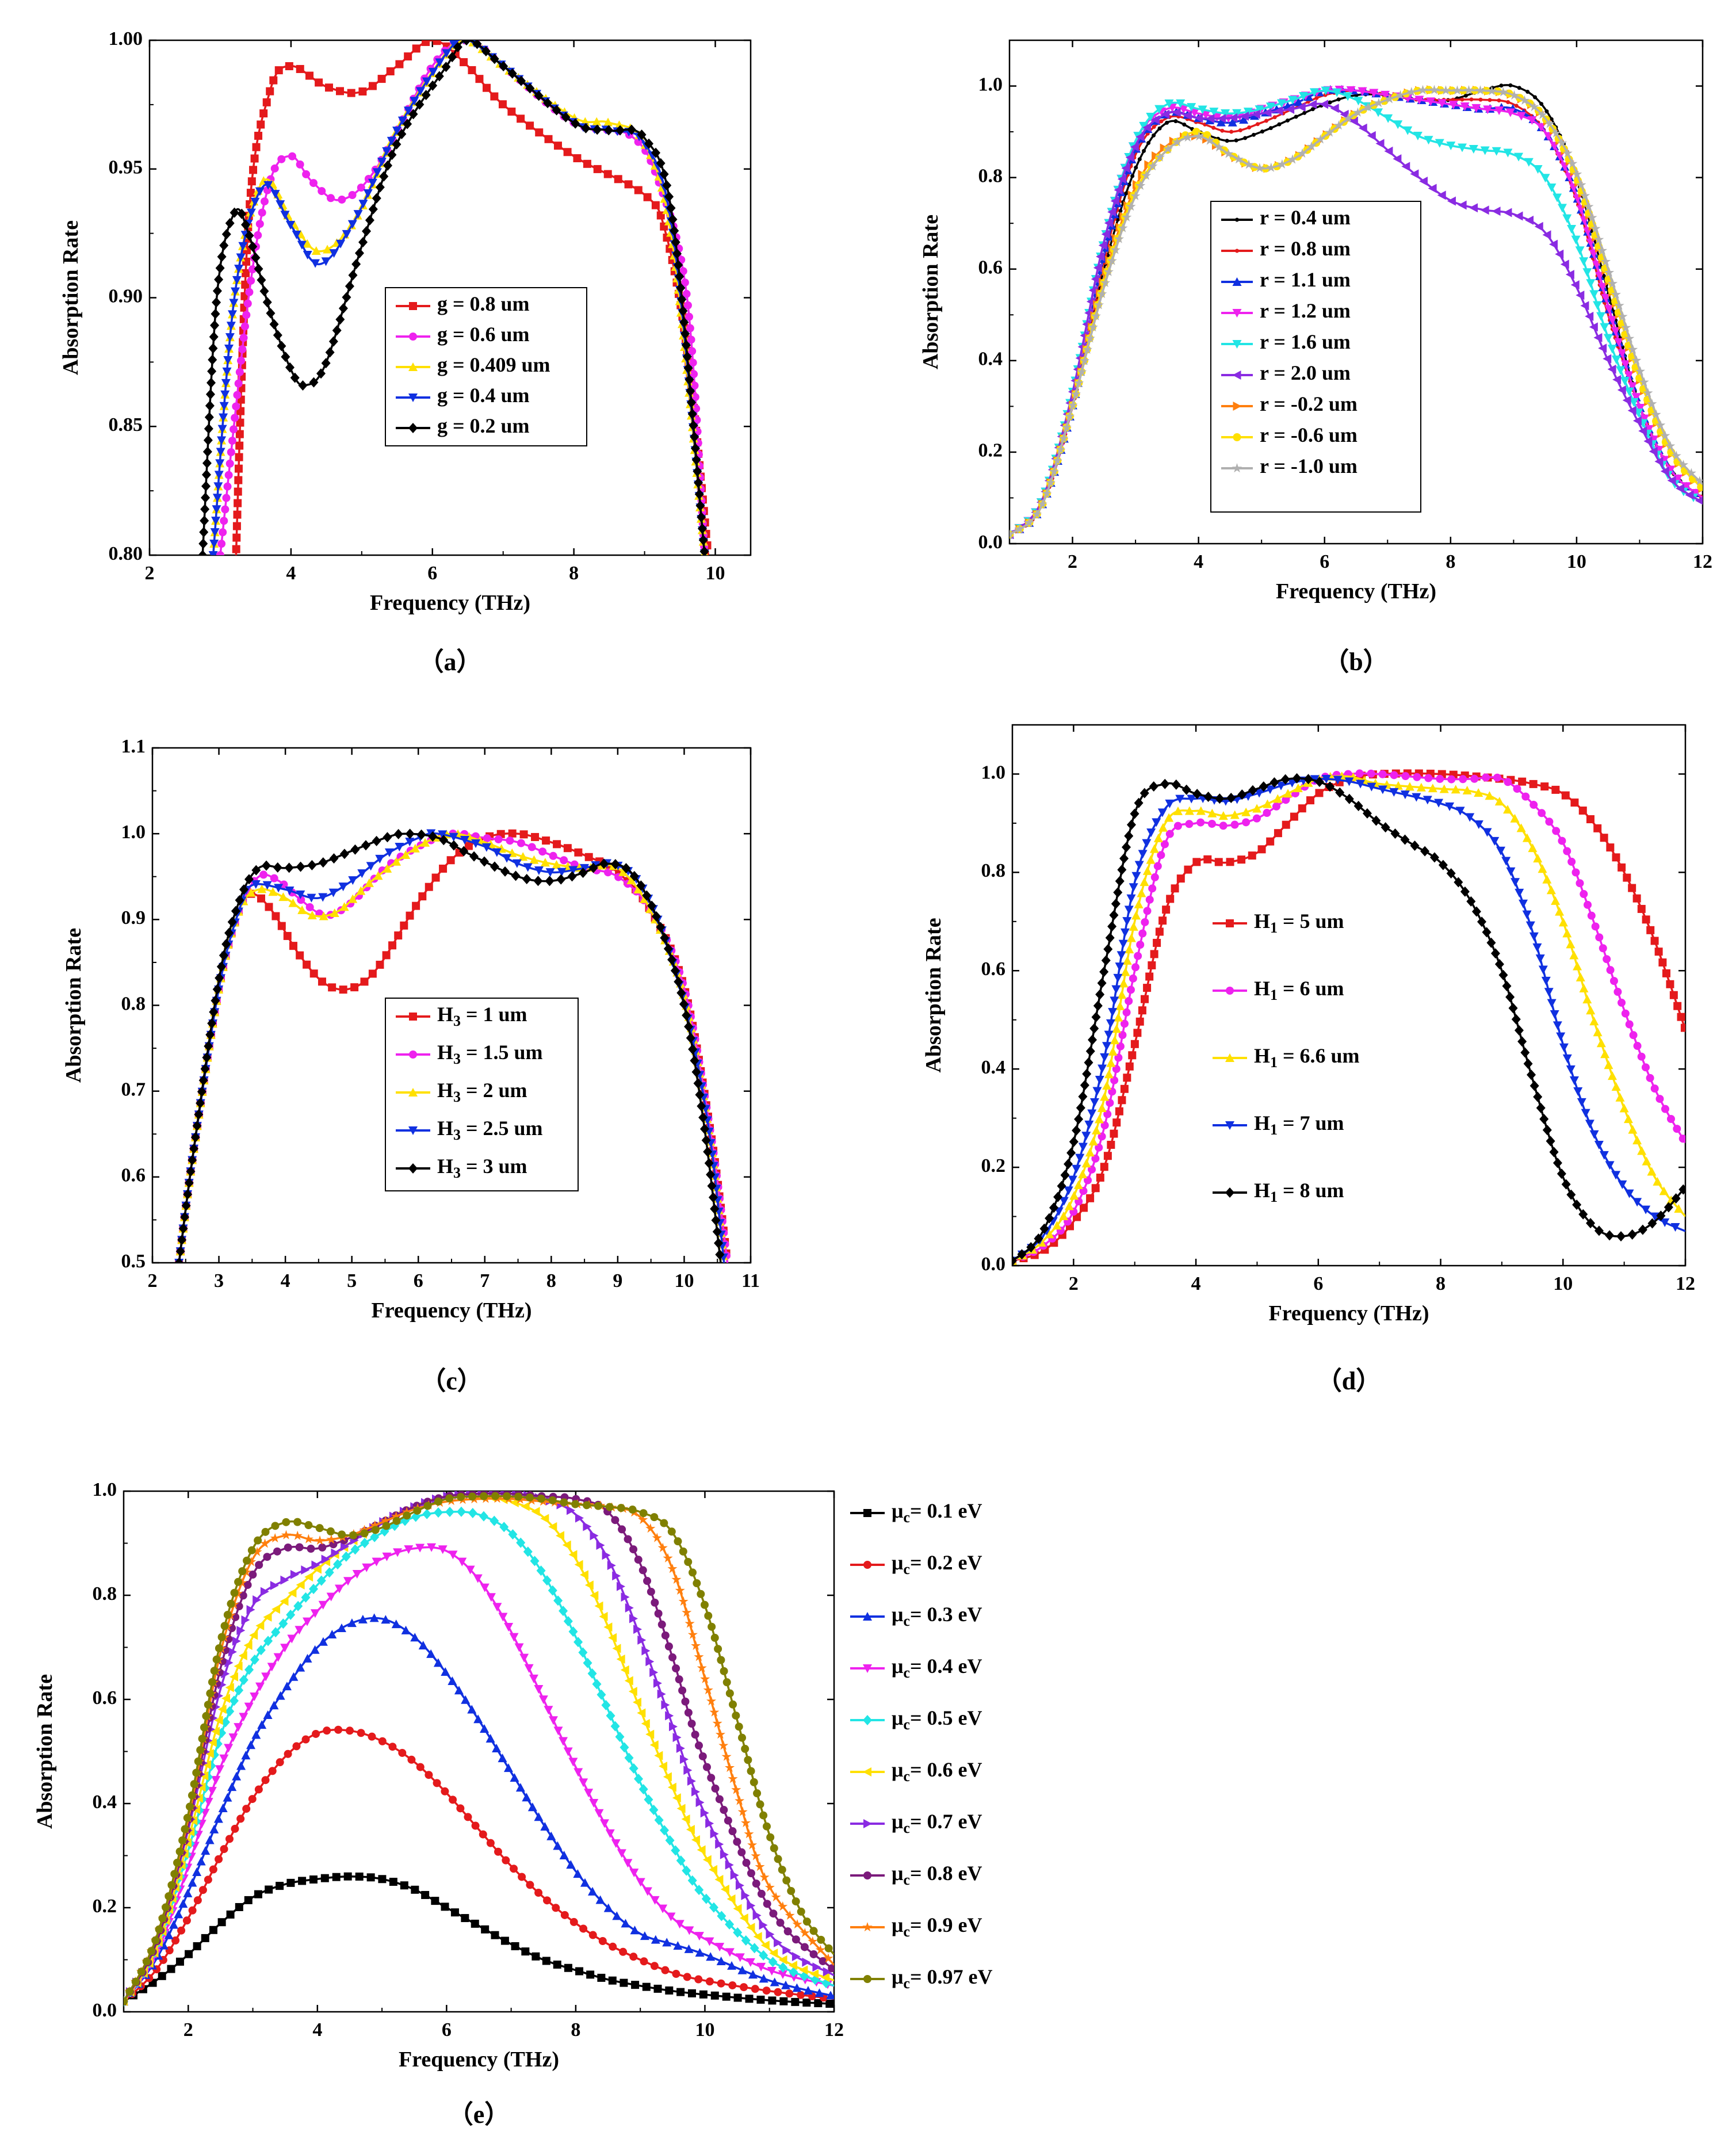  Describe the element at coordinates (1237, 437) in the screenshot. I see `legend-marker` at that location.